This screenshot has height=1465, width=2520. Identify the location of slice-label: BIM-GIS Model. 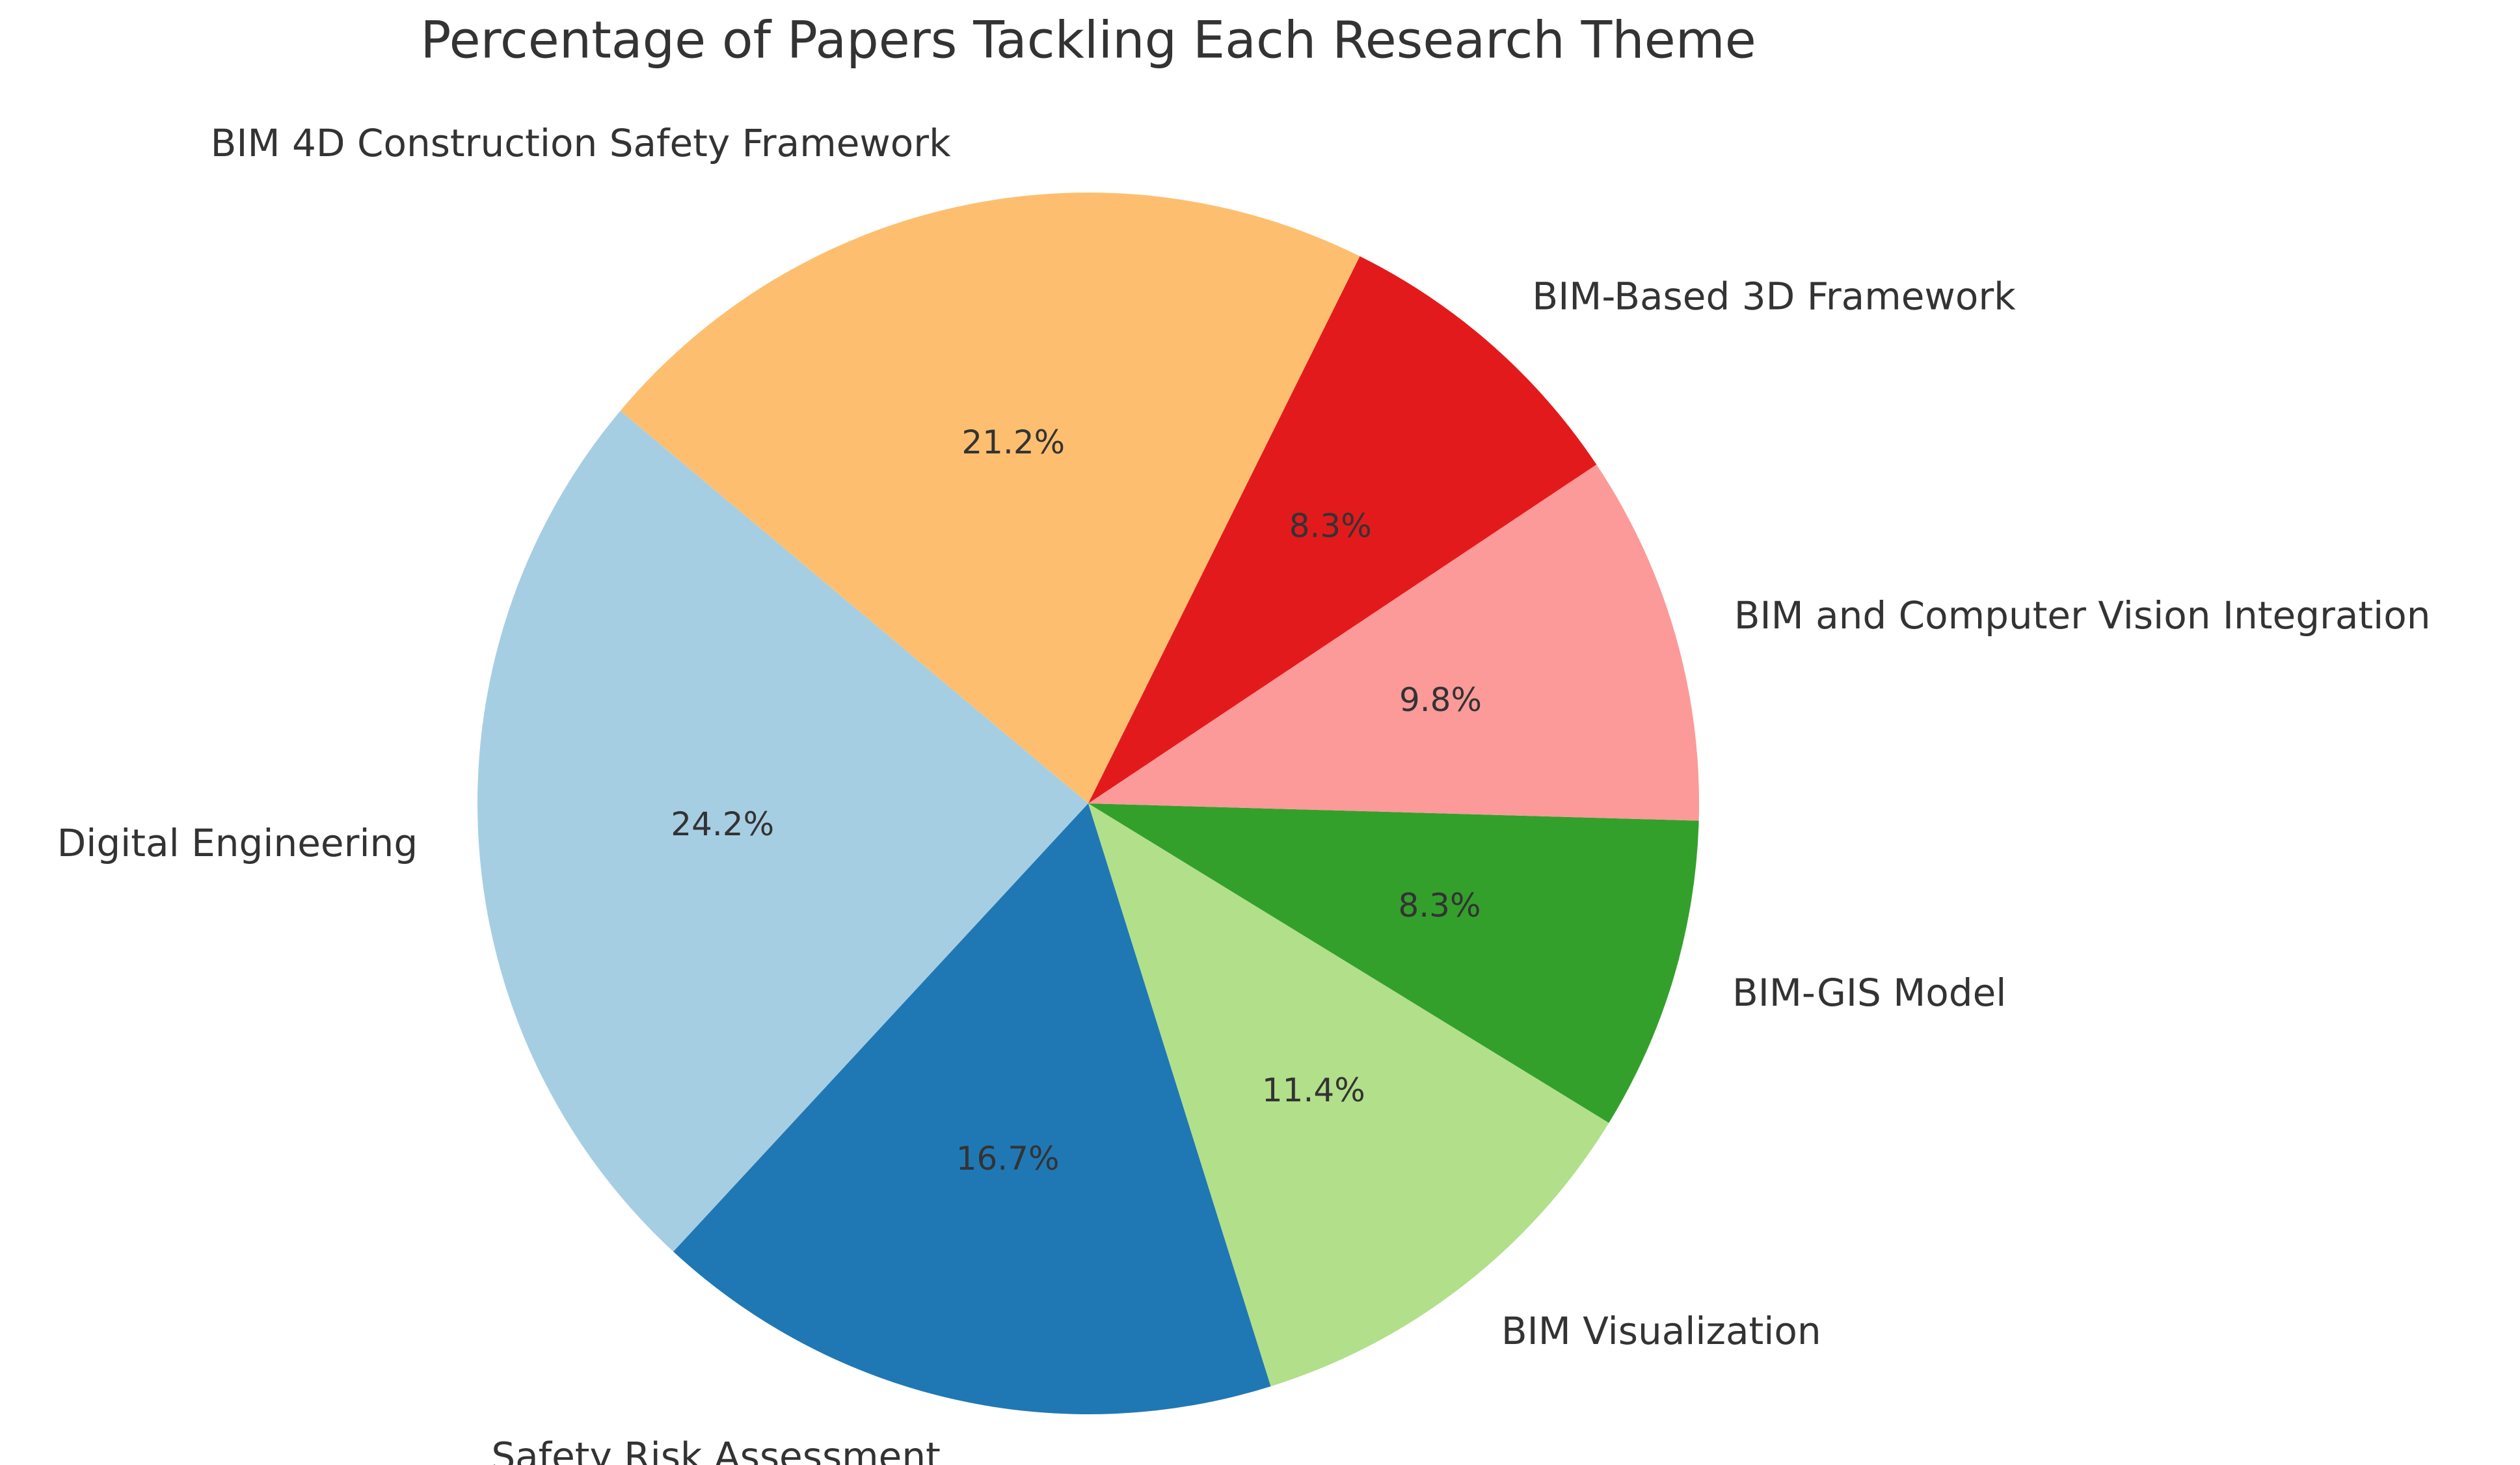
(1869, 993).